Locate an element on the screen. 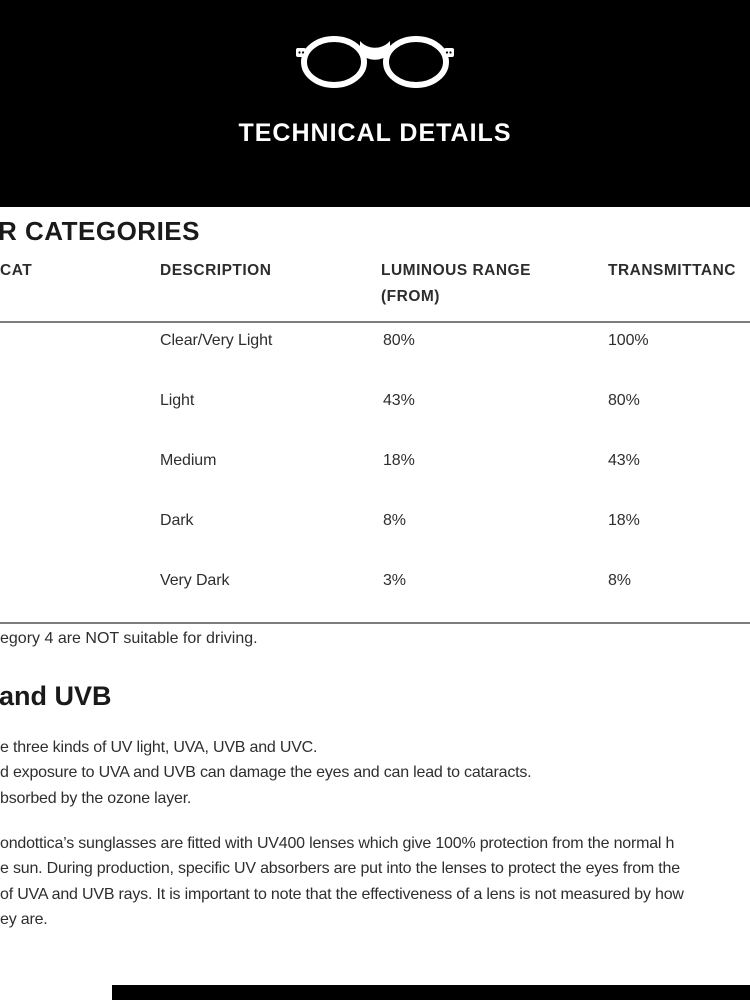 The width and height of the screenshot is (750, 1000). table-row-description: Medium is located at coordinates (188, 460).